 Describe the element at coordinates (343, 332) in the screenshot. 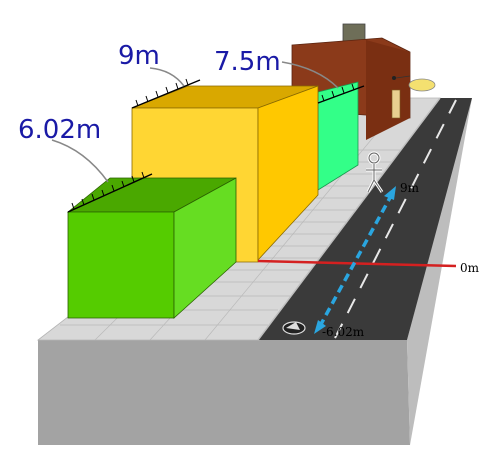

I see `road-bottom-level-label: -6.02m` at that location.